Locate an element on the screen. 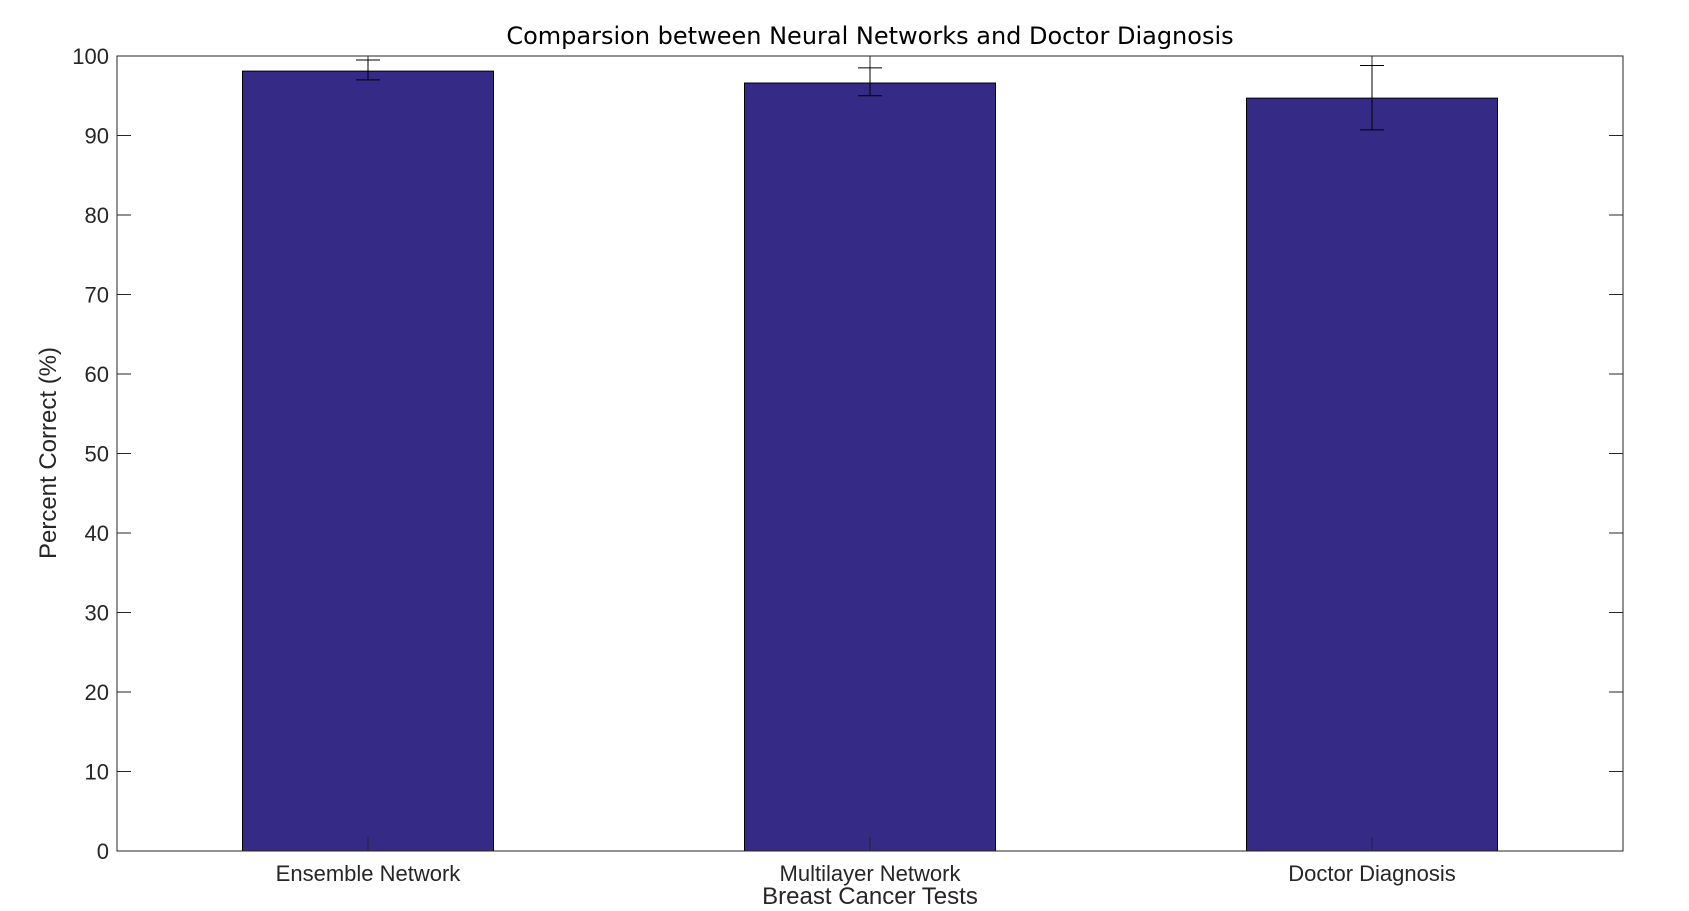 This screenshot has height=911, width=1689. x-tick-label-2: Doctor Diagnosis is located at coordinates (1372, 873).